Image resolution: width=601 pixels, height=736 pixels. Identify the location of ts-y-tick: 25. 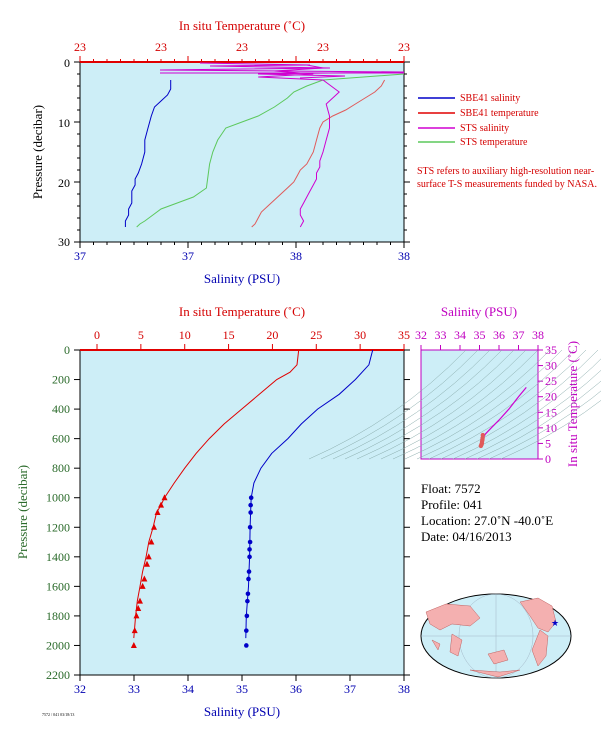
(551, 381).